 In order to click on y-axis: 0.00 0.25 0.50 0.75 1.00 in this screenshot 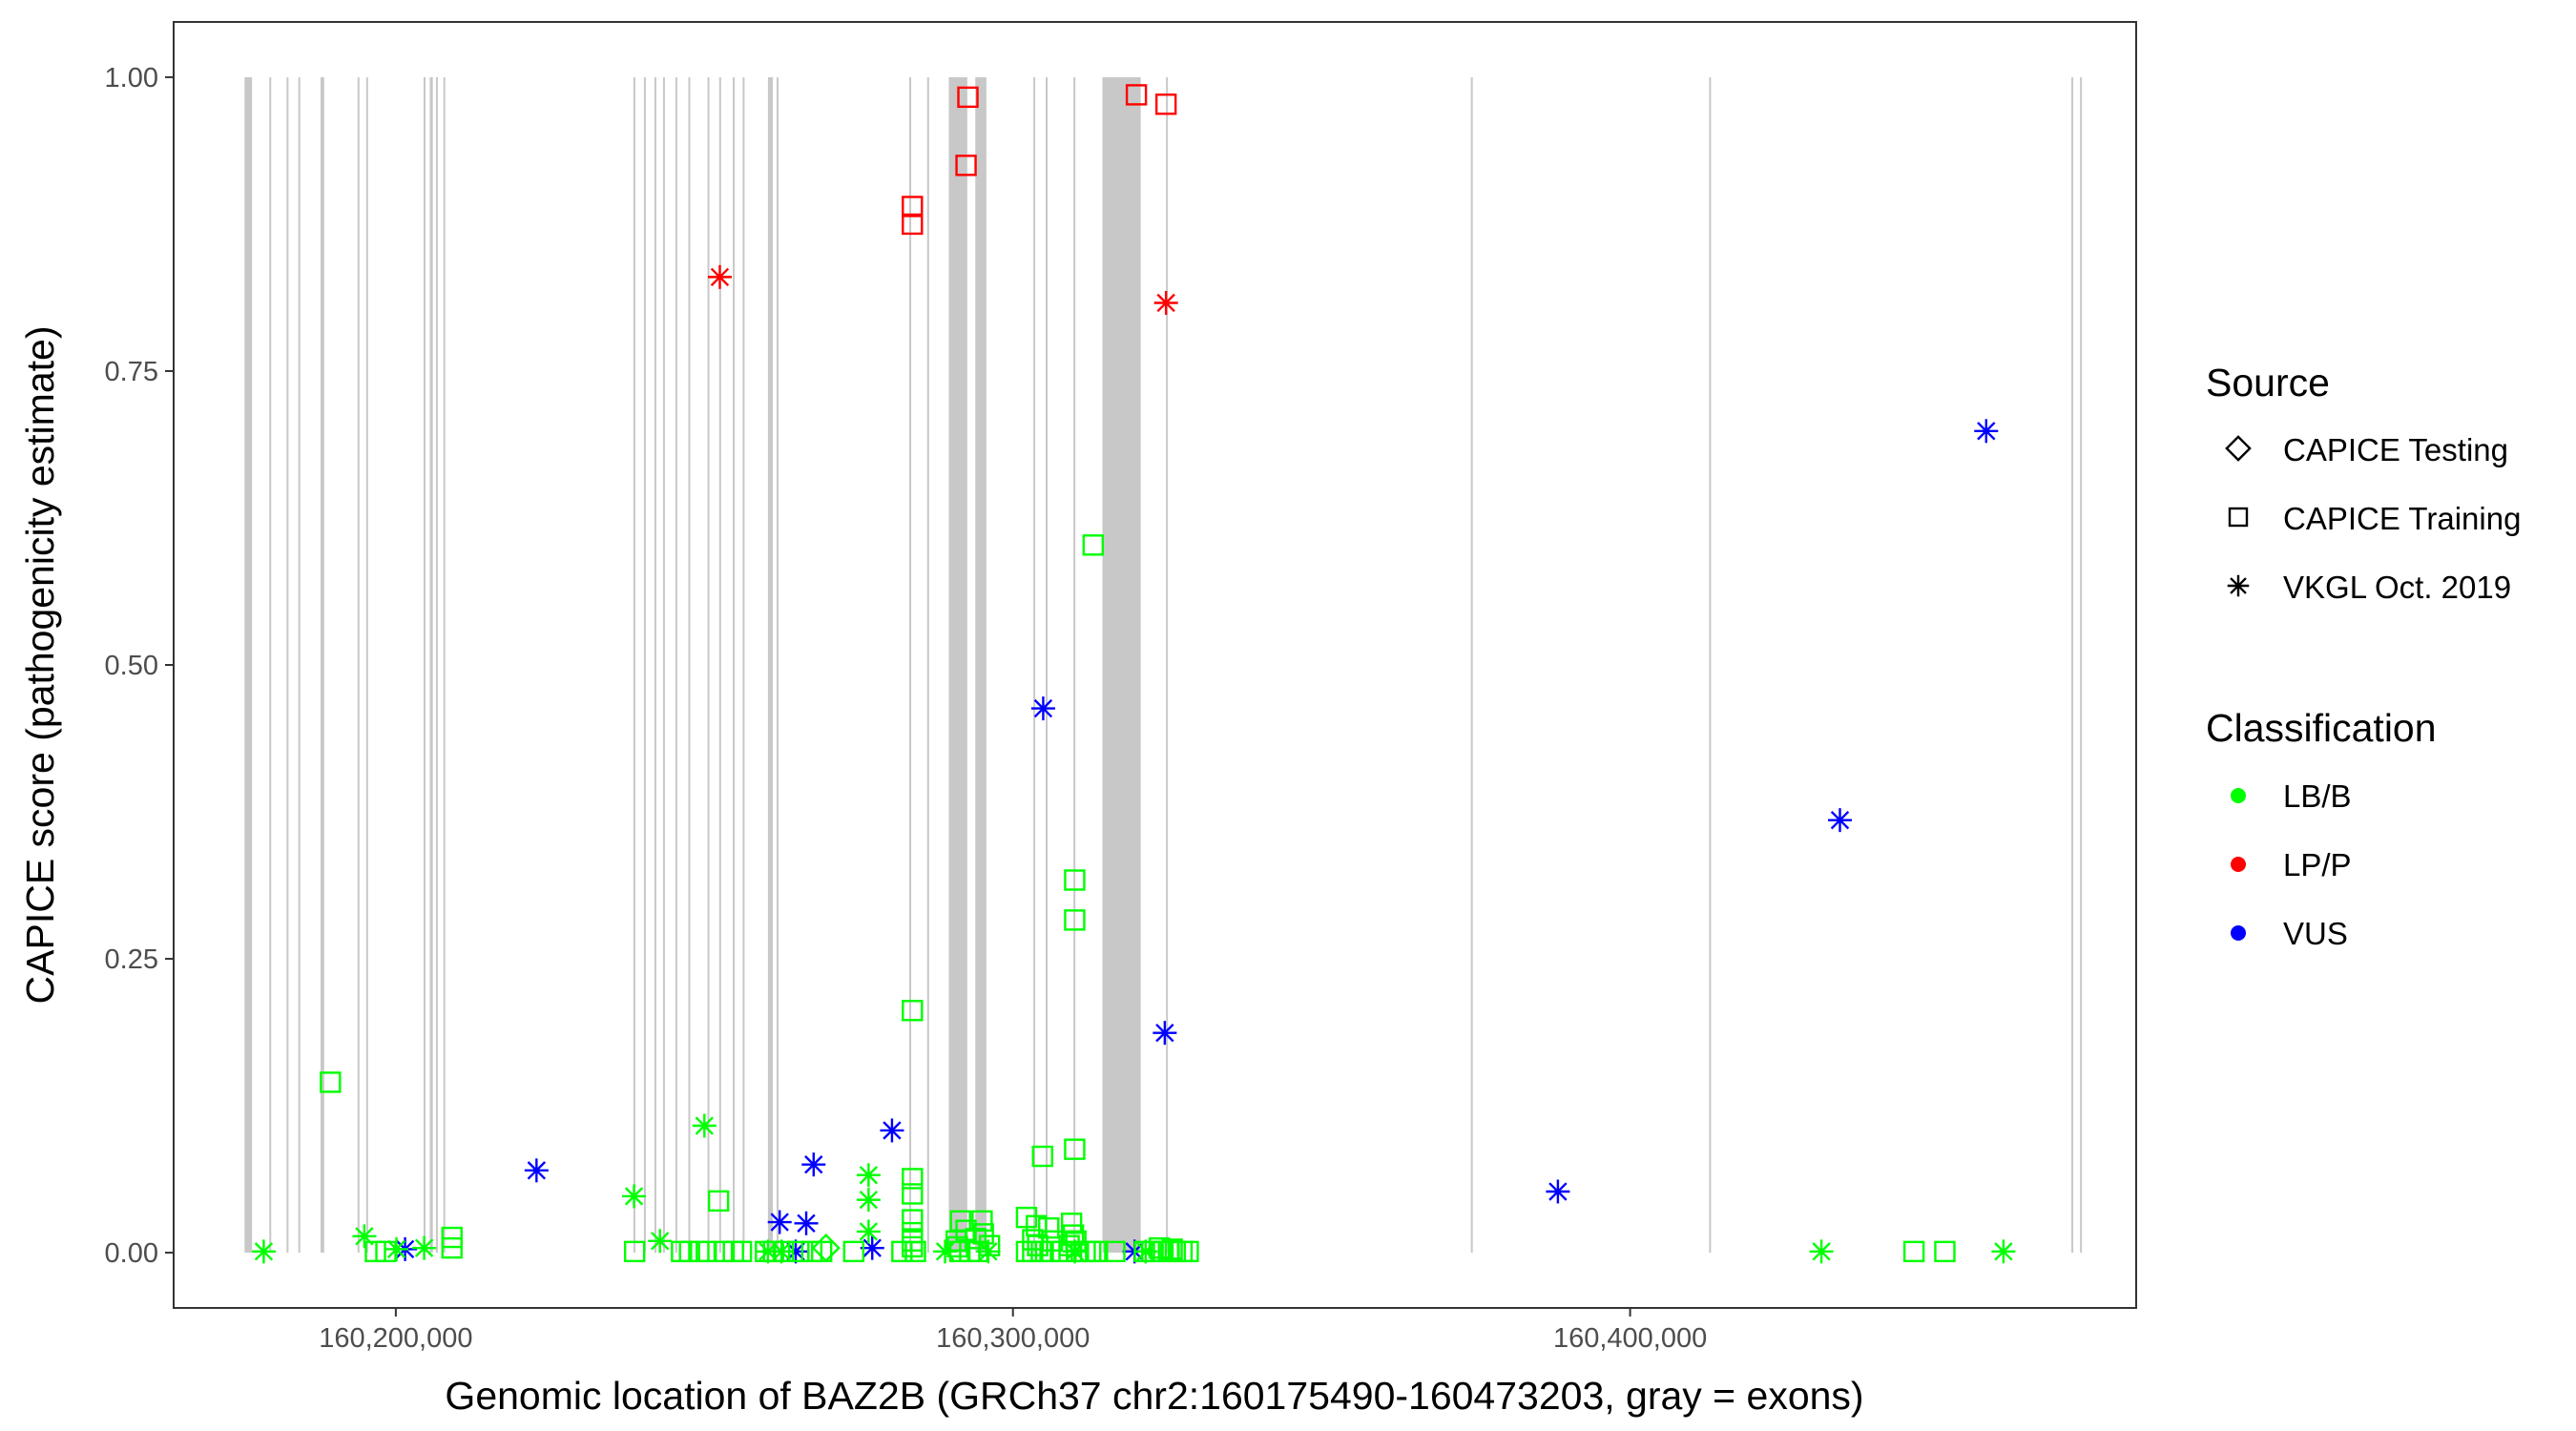, I will do `click(139, 666)`.